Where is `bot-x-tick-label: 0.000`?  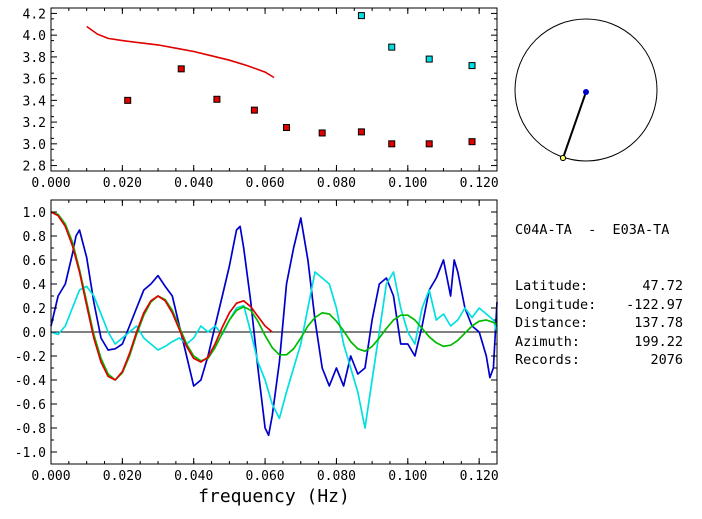
bot-x-tick-label: 0.000 is located at coordinates (50, 476).